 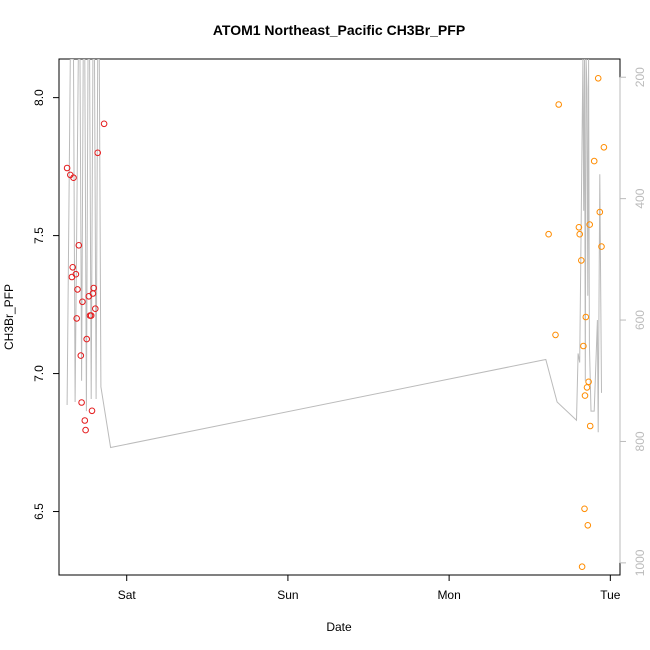 I want to click on x-tick-label: Tue, so click(x=610, y=595).